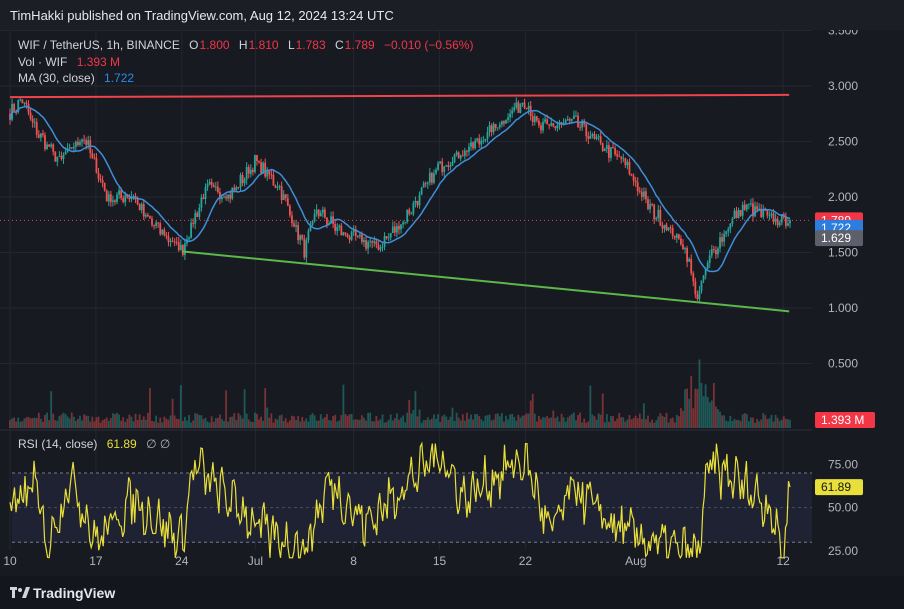 The image size is (904, 609). What do you see at coordinates (243, 45) in the screenshot?
I see `high-label: H` at bounding box center [243, 45].